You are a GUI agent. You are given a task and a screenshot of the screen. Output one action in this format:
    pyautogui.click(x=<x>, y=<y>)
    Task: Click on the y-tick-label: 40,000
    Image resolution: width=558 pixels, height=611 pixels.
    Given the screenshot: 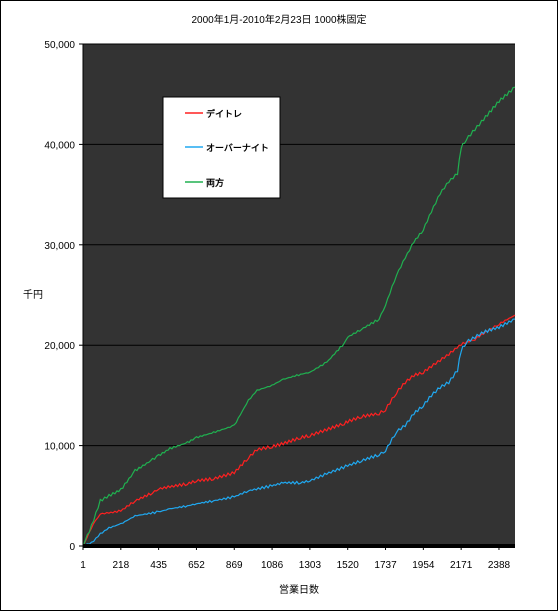 What is the action you would take?
    pyautogui.click(x=59, y=145)
    